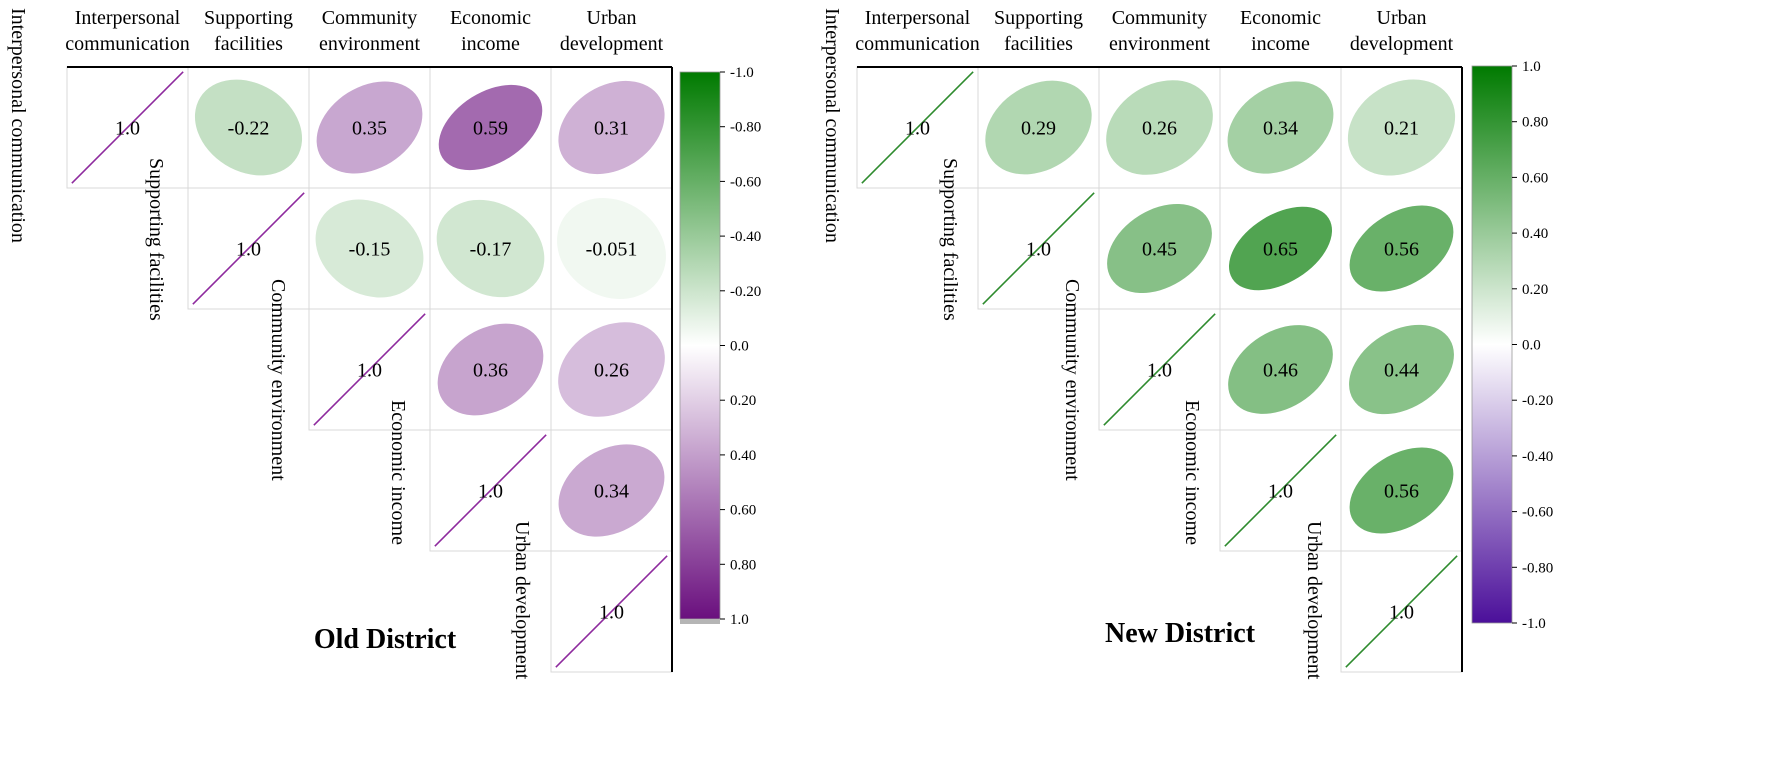  I want to click on column-label: development, so click(612, 44).